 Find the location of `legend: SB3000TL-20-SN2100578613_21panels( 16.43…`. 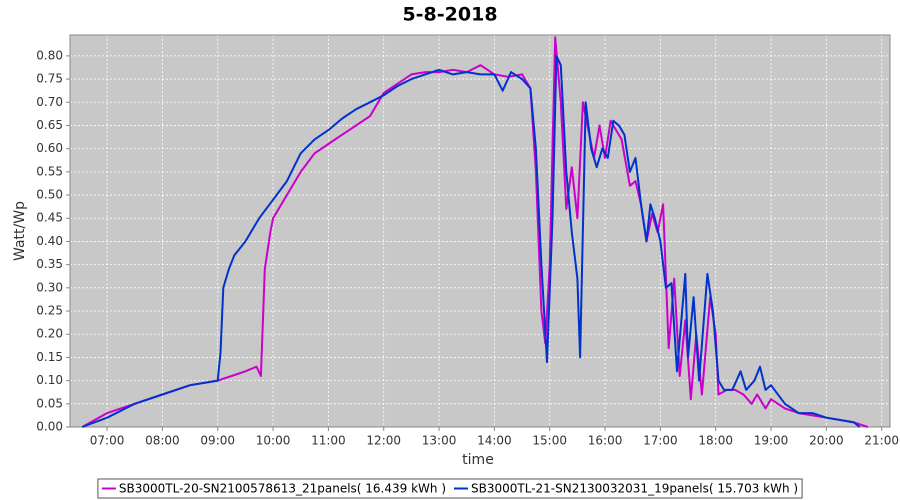

legend: SB3000TL-20-SN2100578613_21panels( 16.43… is located at coordinates (450, 488).